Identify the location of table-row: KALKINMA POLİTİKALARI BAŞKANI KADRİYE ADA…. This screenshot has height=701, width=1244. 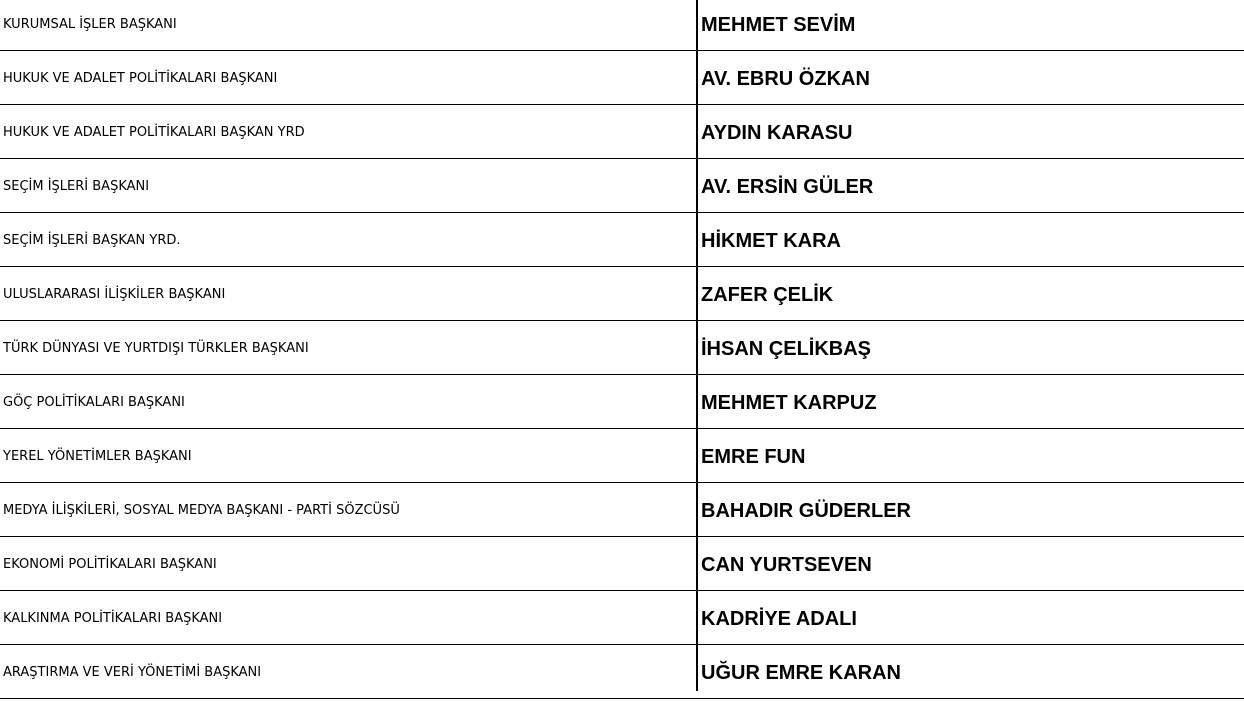
(622, 618).